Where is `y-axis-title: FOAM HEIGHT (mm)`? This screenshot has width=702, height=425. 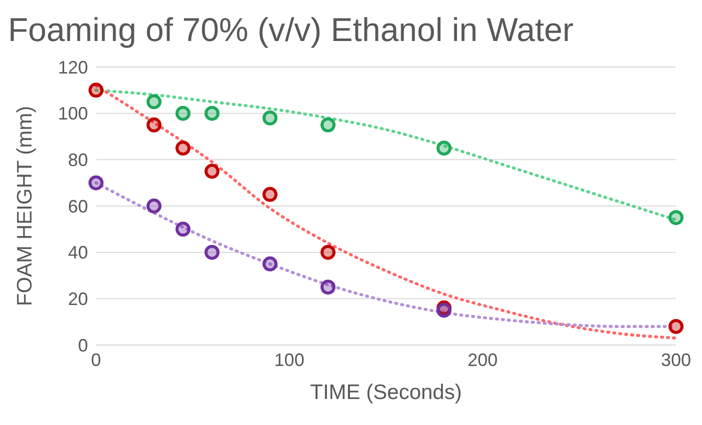 y-axis-title: FOAM HEIGHT (mm) is located at coordinates (24, 206).